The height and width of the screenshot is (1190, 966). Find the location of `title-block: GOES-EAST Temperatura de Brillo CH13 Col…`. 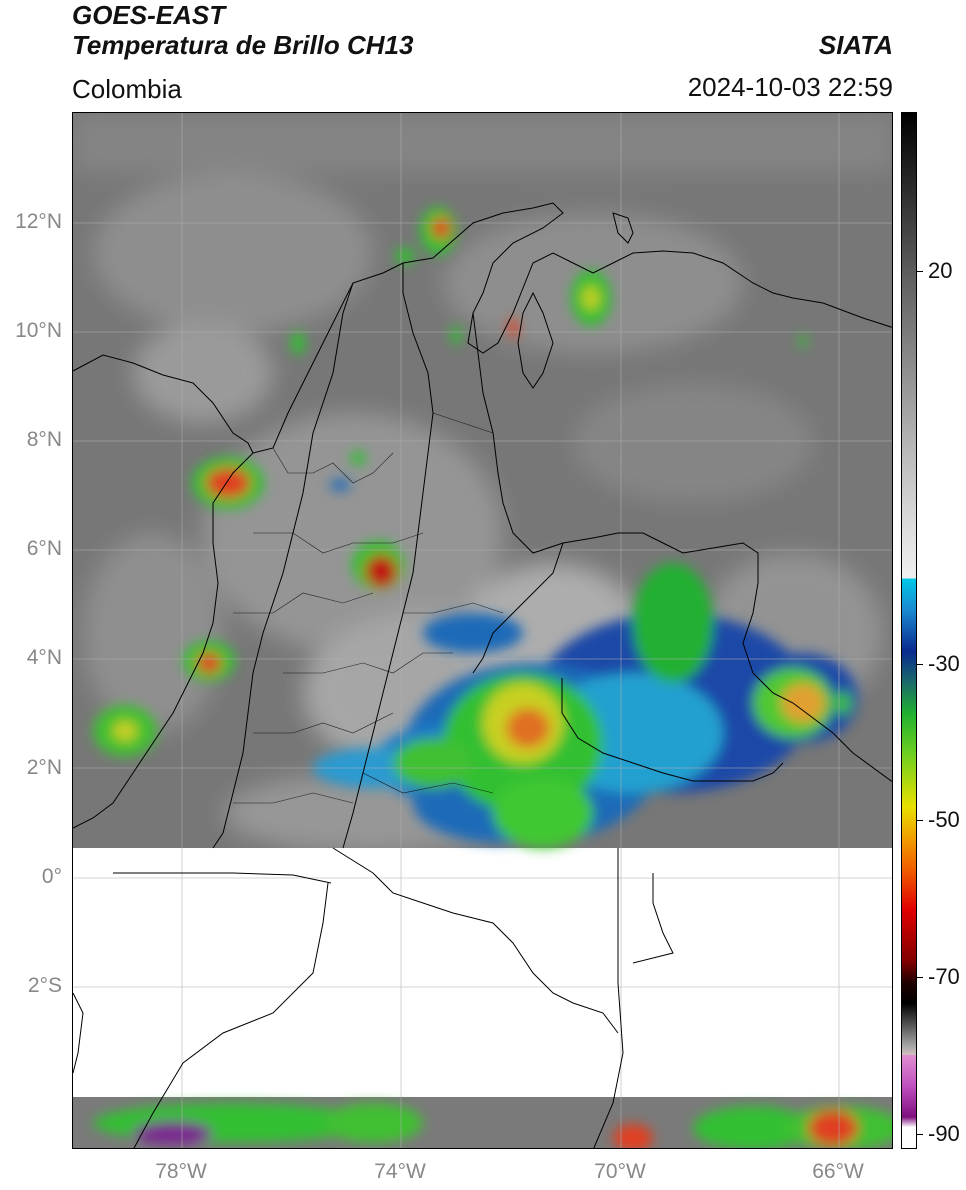

title-block: GOES-EAST Temperatura de Brillo CH13 Col… is located at coordinates (242, 52).